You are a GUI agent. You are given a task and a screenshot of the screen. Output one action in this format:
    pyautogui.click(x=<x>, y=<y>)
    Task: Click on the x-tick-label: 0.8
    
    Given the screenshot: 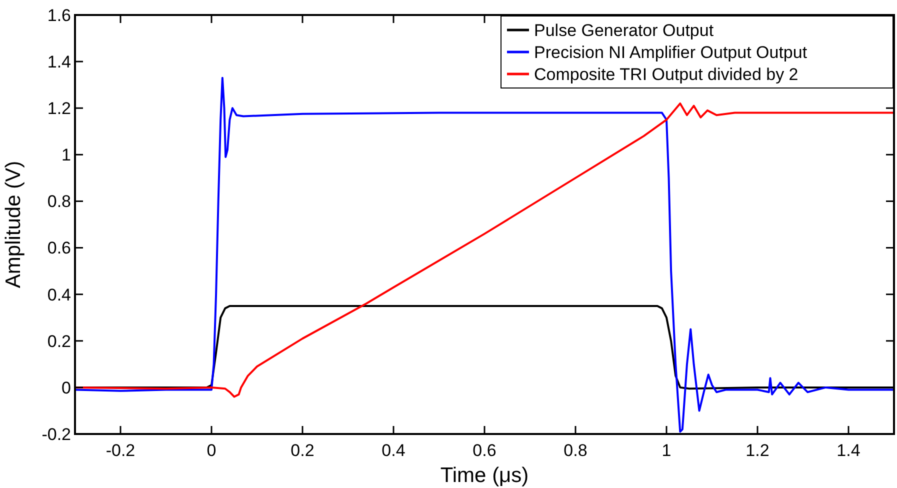 What is the action you would take?
    pyautogui.click(x=576, y=450)
    